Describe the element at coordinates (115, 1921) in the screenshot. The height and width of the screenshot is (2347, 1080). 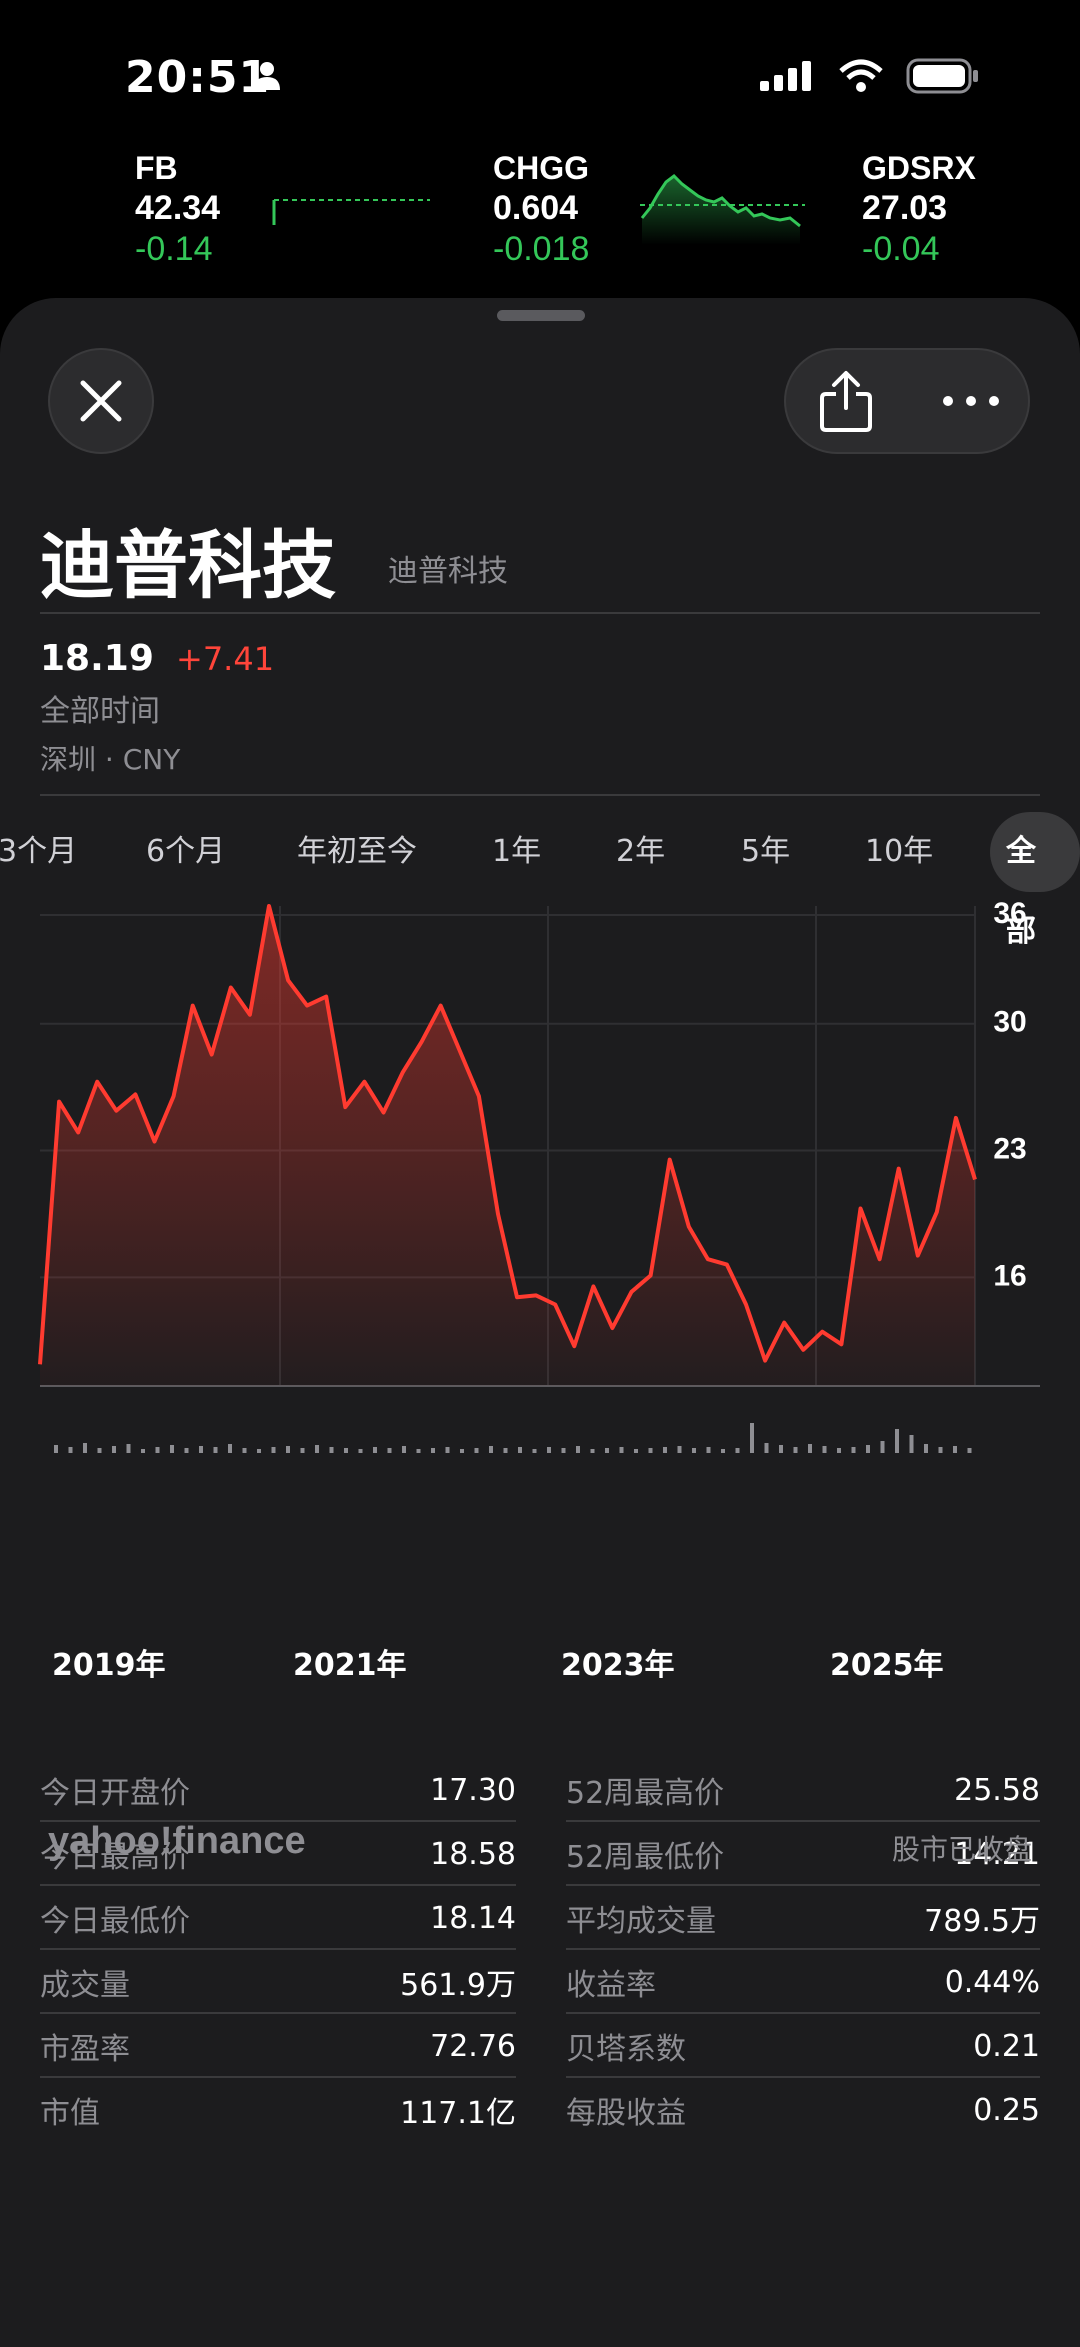
I see `stat-label: 今日最低价` at that location.